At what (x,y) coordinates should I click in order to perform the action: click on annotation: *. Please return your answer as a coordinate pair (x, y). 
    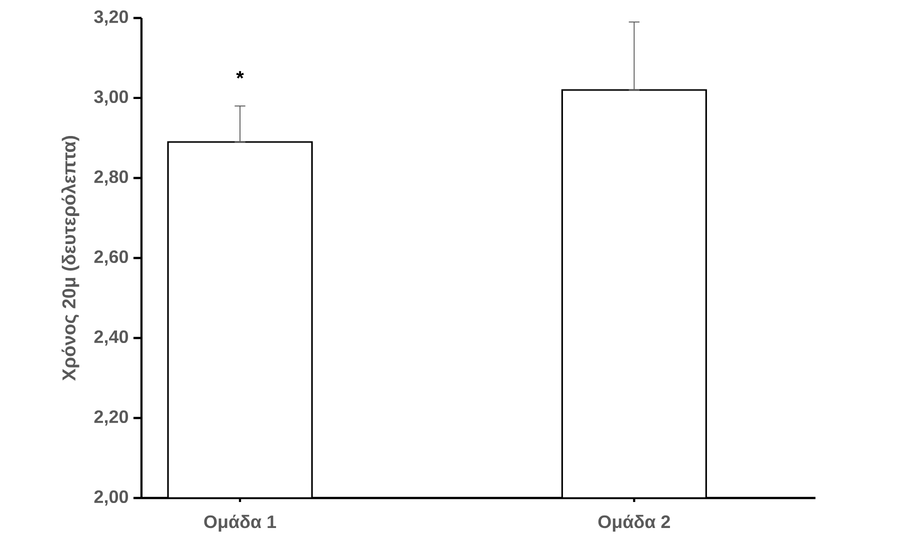
    Looking at the image, I should click on (240, 75).